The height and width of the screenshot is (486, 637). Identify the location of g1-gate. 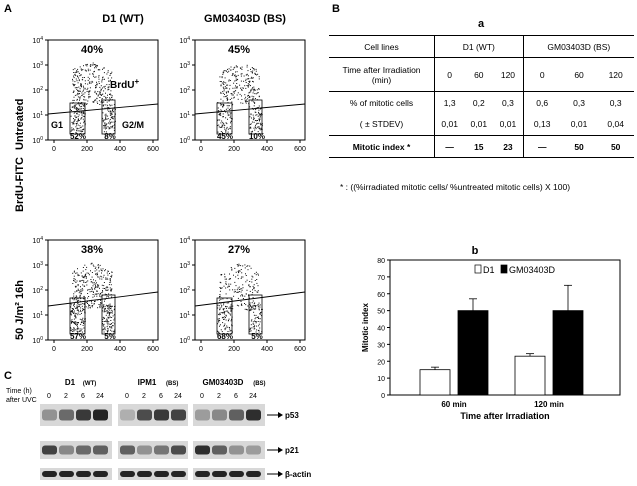
(77, 118).